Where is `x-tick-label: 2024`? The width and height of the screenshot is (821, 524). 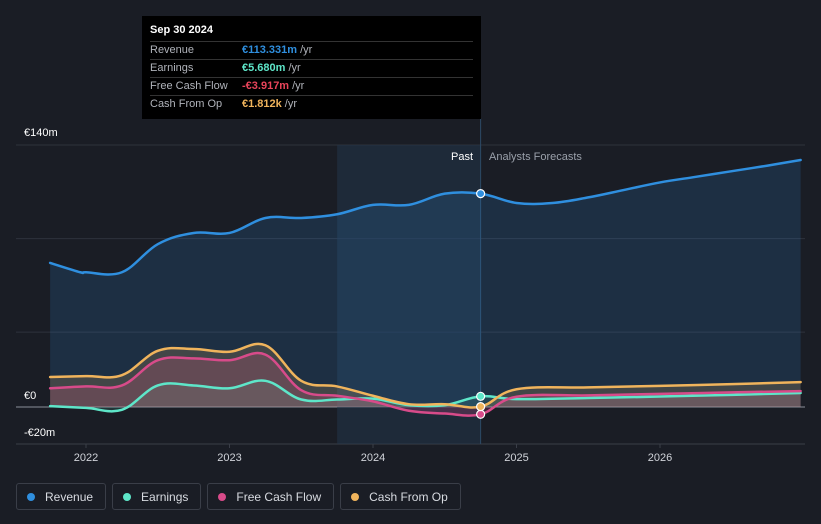
x-tick-label: 2024 is located at coordinates (373, 458).